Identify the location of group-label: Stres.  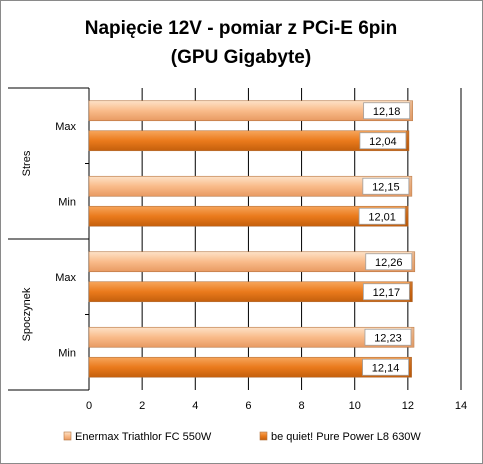
(27, 163).